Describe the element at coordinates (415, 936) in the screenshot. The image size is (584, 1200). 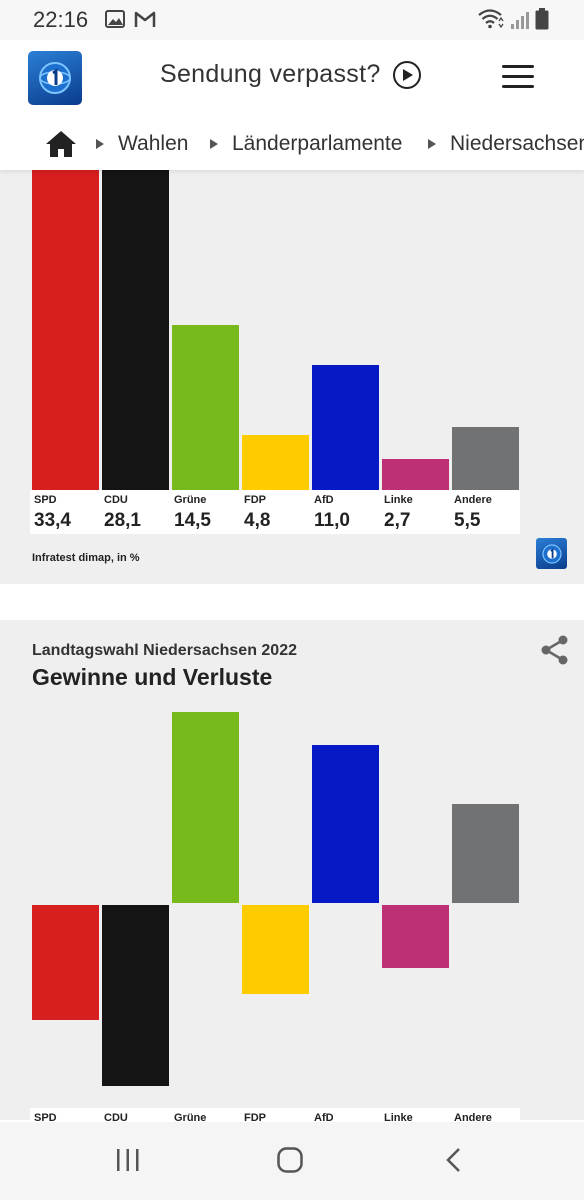
I see `change-bar-linke` at that location.